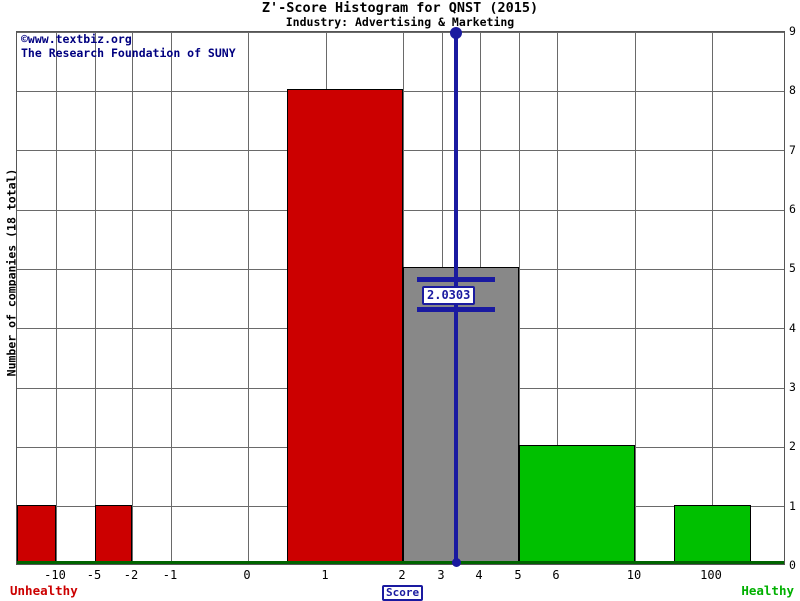  What do you see at coordinates (131, 575) in the screenshot?
I see `x-tick-label: -2` at bounding box center [131, 575].